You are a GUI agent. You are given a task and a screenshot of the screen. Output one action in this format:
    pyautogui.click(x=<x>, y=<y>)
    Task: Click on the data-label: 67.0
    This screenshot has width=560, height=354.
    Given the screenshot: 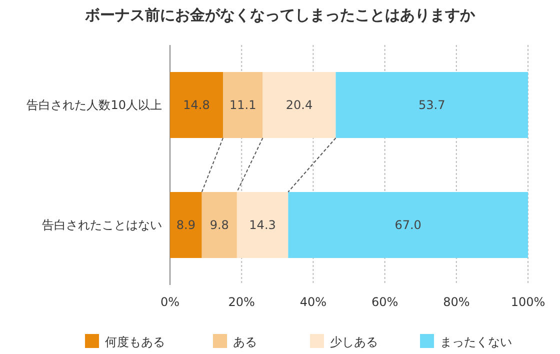 What is the action you would take?
    pyautogui.click(x=408, y=225)
    